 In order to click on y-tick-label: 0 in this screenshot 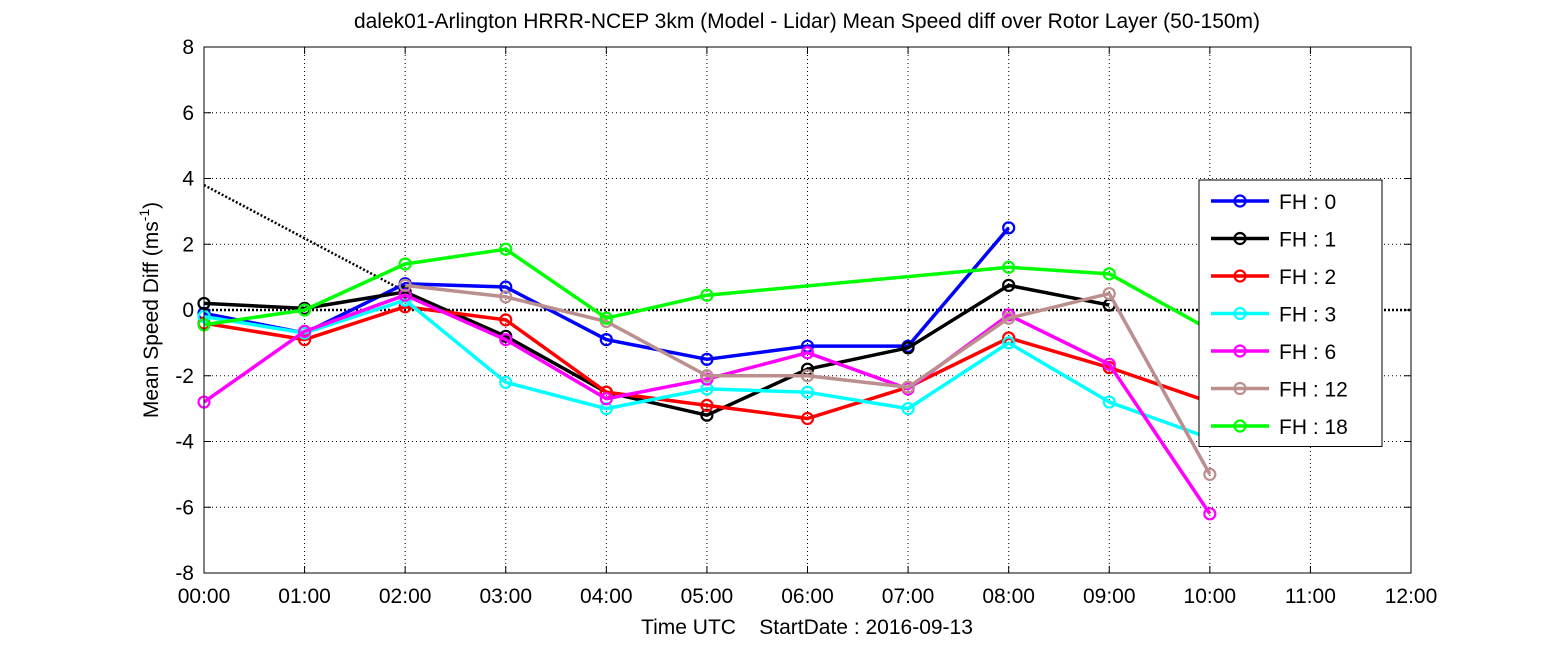, I will do `click(188, 310)`.